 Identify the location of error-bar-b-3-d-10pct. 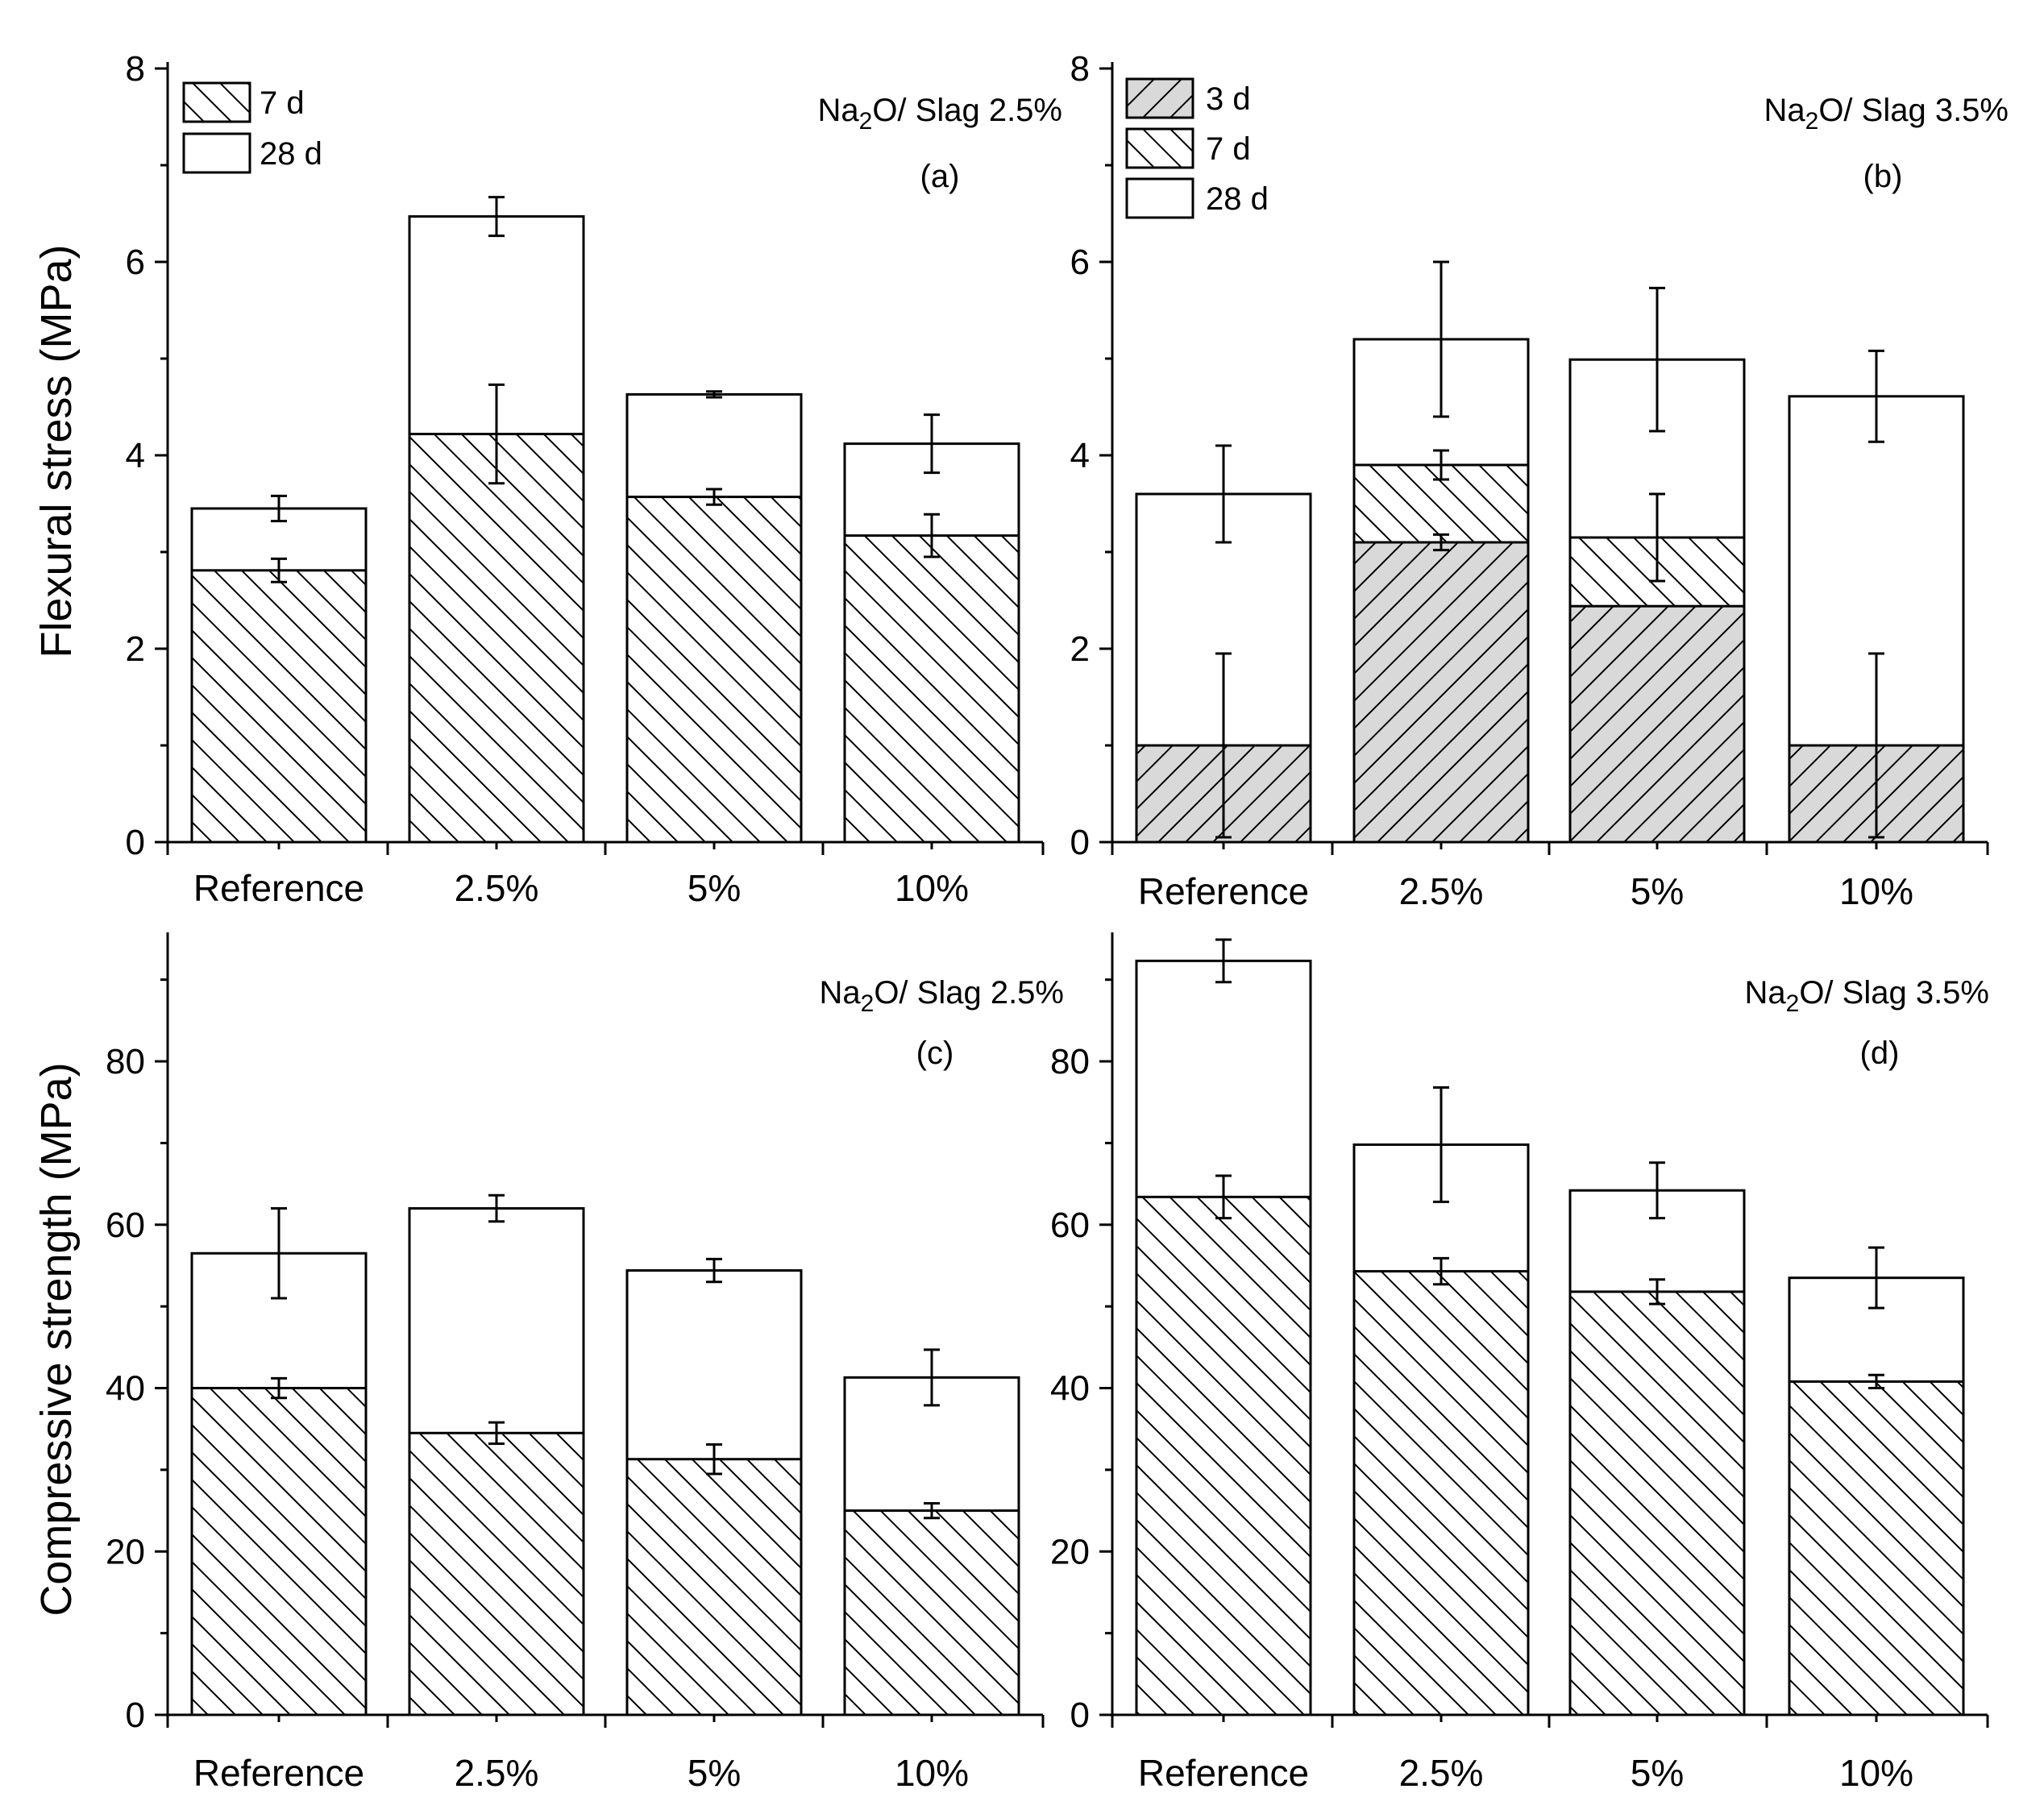
(1876, 745).